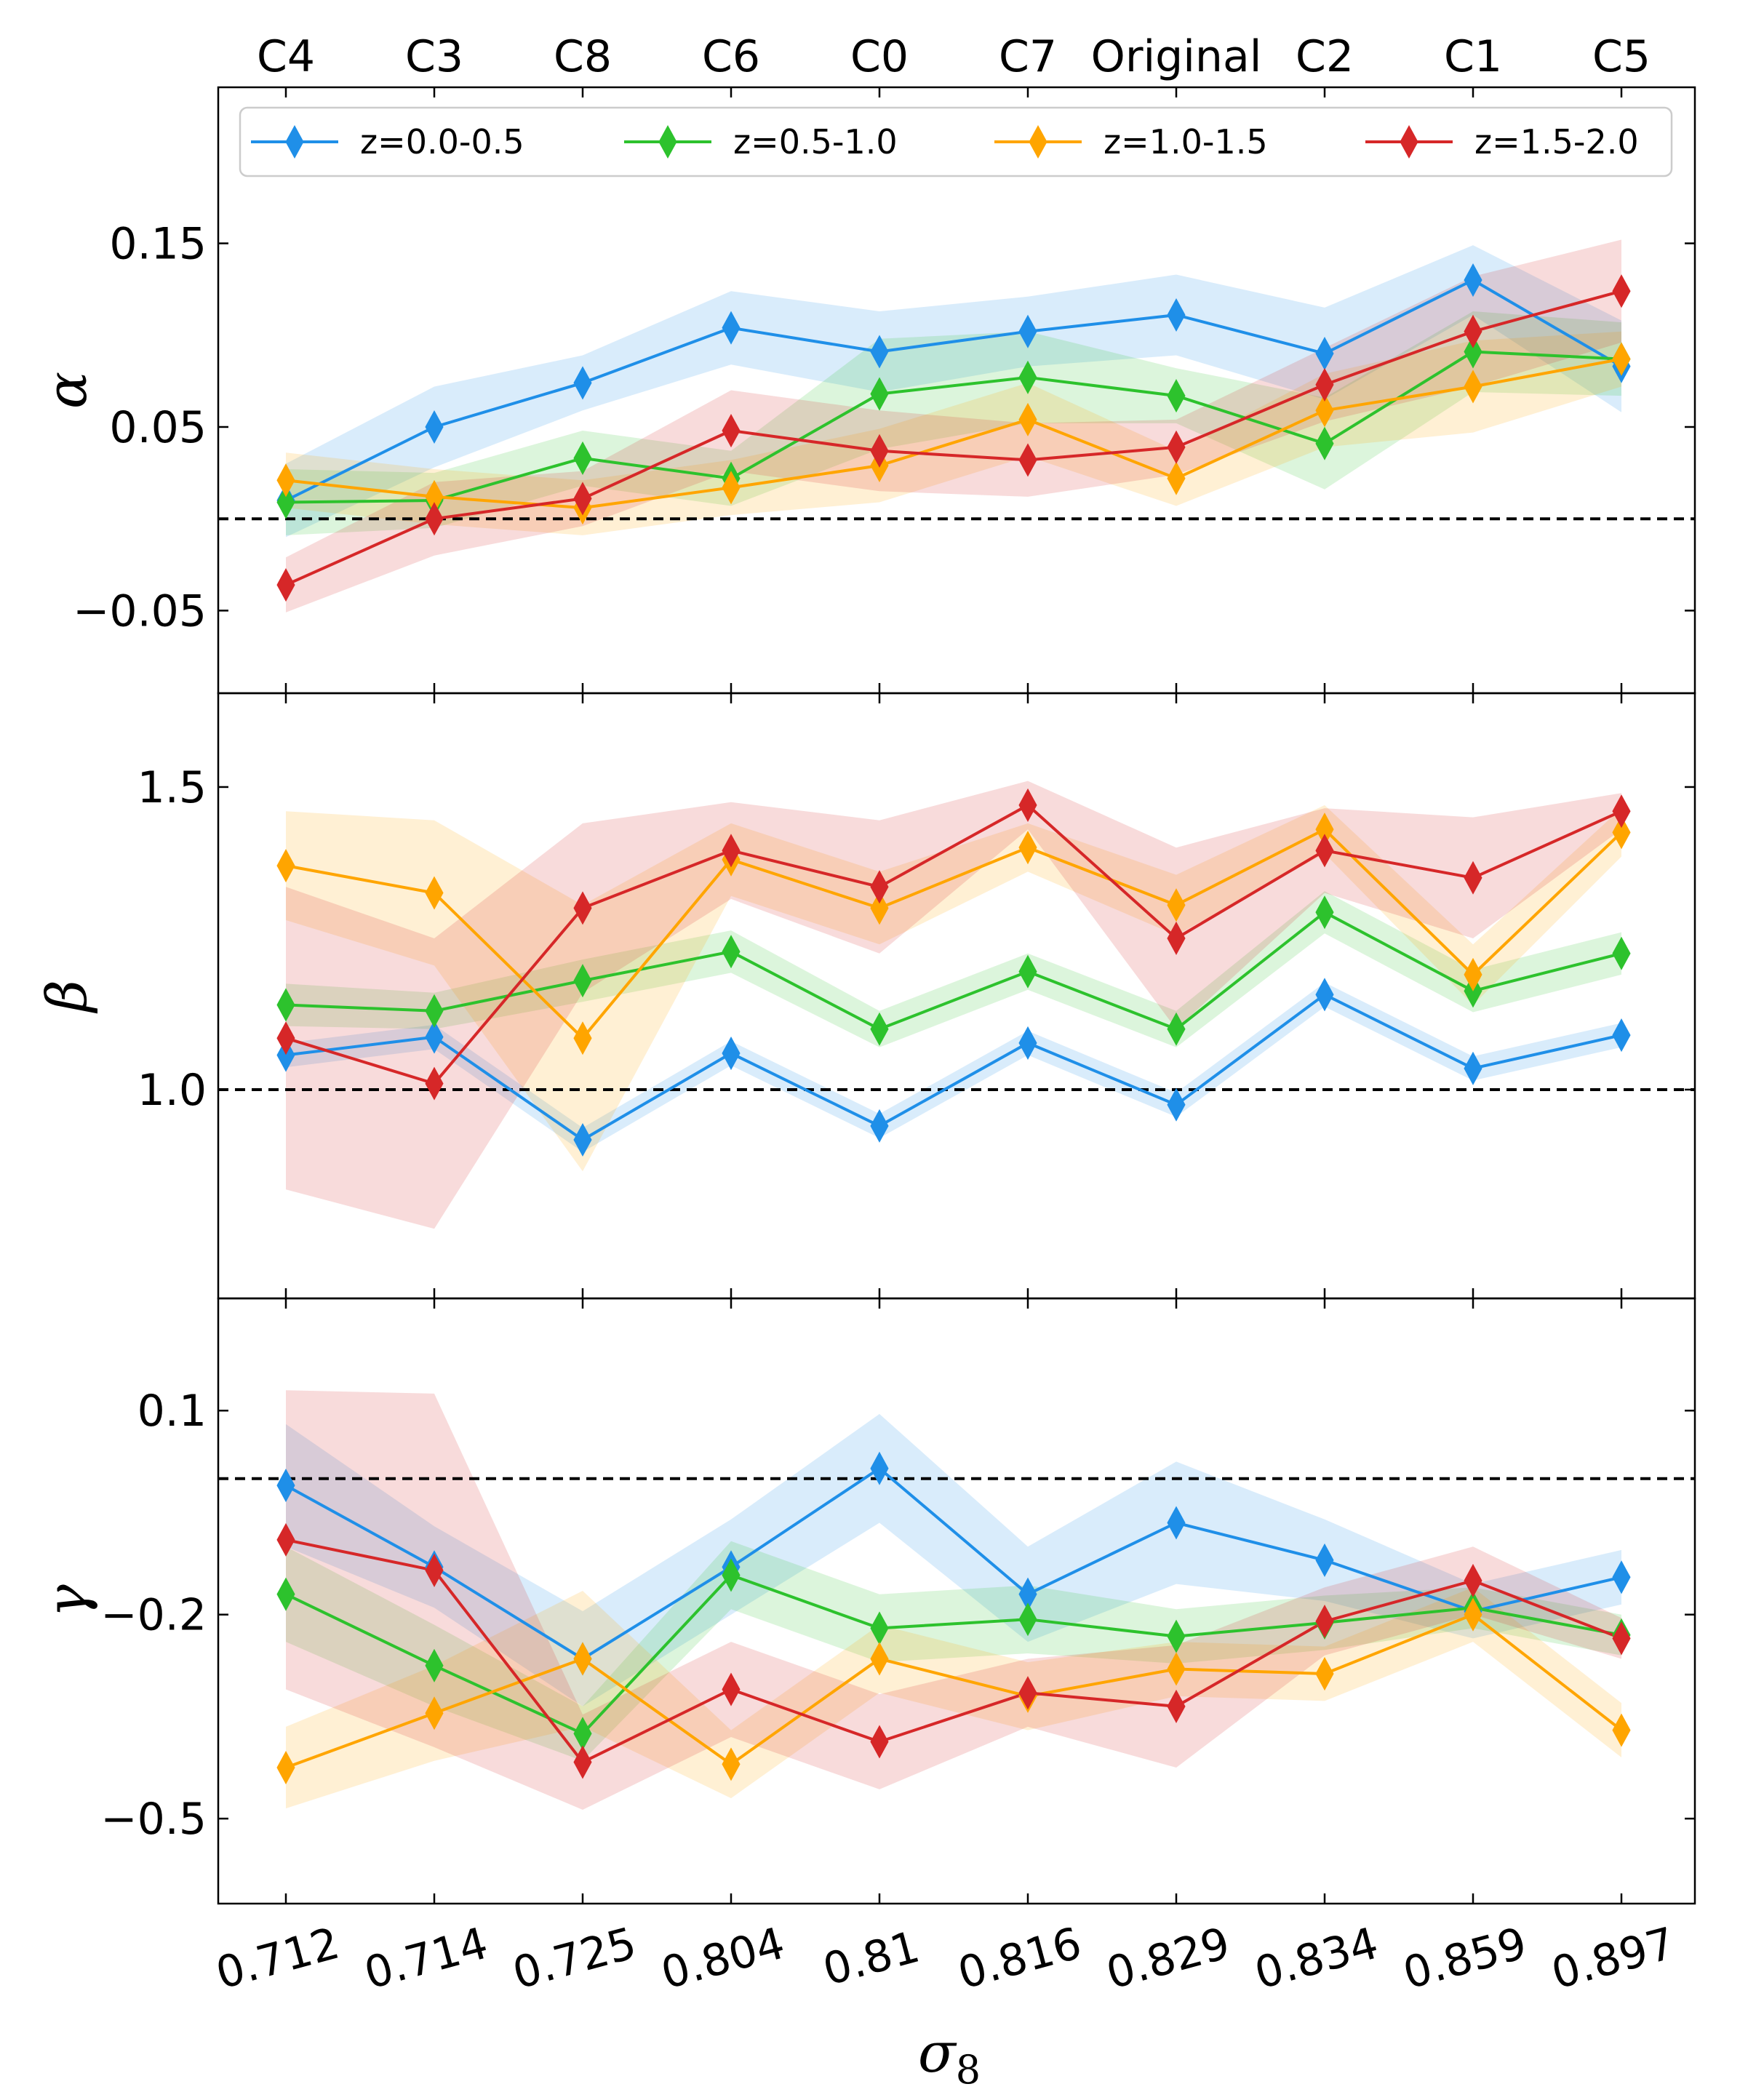 This screenshot has height=2092, width=1764. Describe the element at coordinates (66, 997) in the screenshot. I see `y-axis-label-2: β` at that location.